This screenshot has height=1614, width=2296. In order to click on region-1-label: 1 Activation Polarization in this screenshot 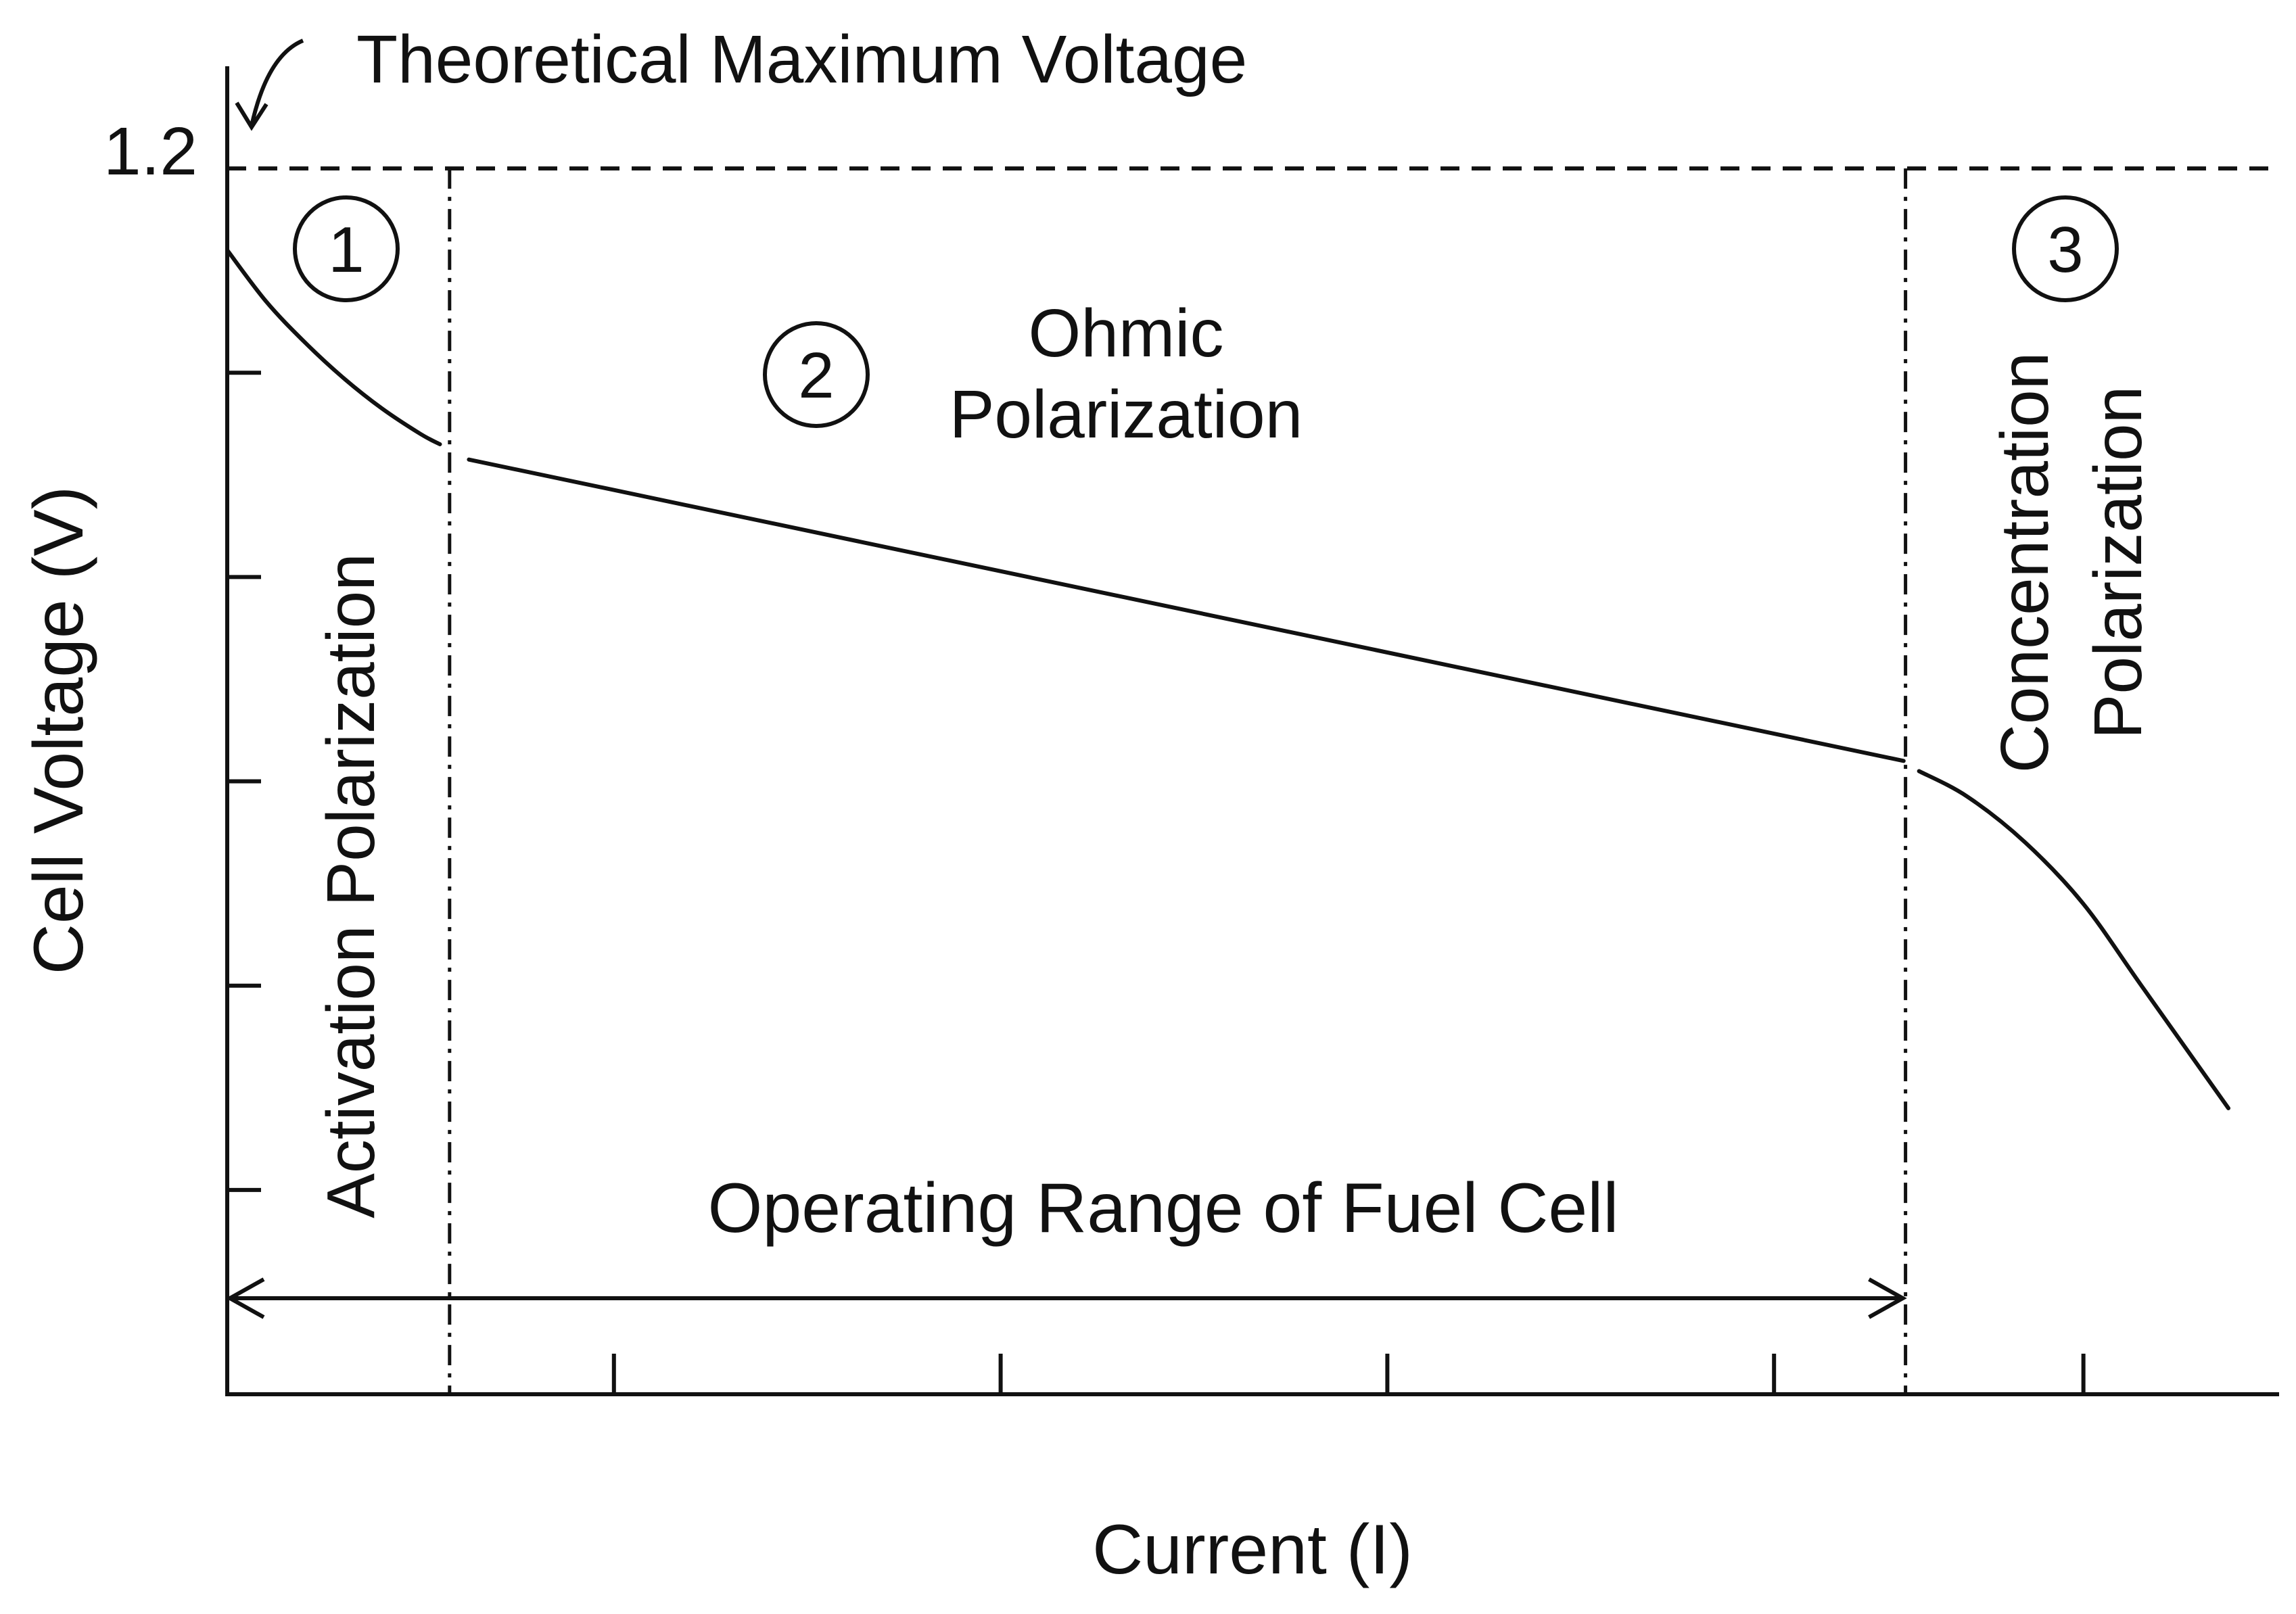, I will do `click(347, 707)`.